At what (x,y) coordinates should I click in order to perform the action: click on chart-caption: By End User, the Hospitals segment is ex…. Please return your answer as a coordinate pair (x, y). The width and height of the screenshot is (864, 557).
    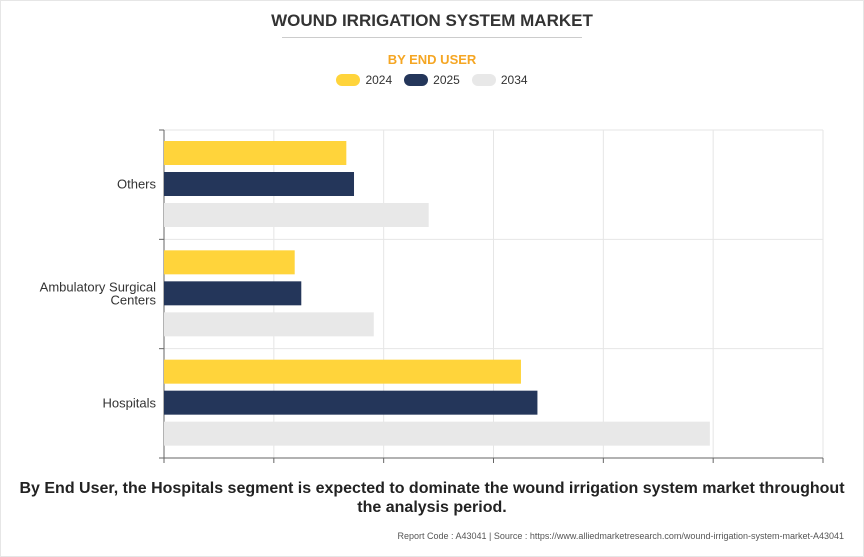
    Looking at the image, I should click on (432, 498).